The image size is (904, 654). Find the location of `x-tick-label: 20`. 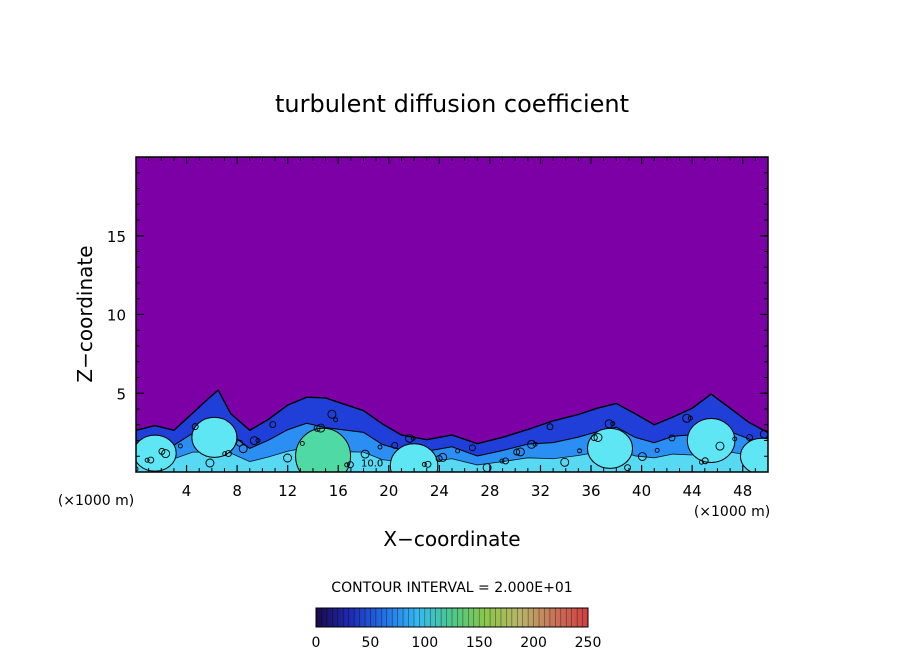

x-tick-label: 20 is located at coordinates (388, 491).